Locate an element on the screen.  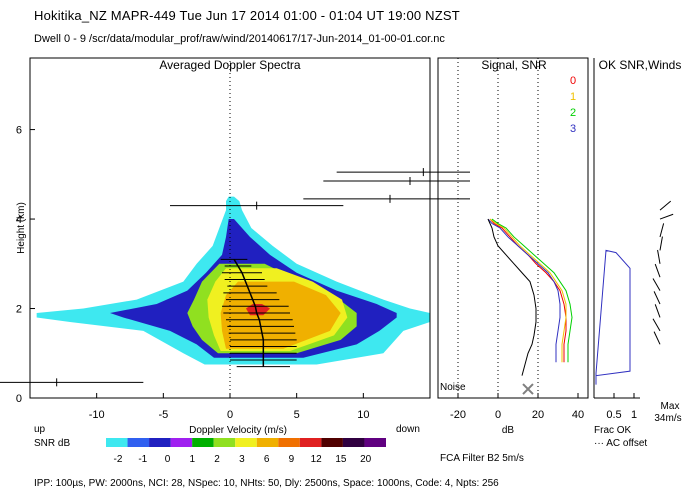
snr-x-tick-label: -20 is located at coordinates (458, 415).